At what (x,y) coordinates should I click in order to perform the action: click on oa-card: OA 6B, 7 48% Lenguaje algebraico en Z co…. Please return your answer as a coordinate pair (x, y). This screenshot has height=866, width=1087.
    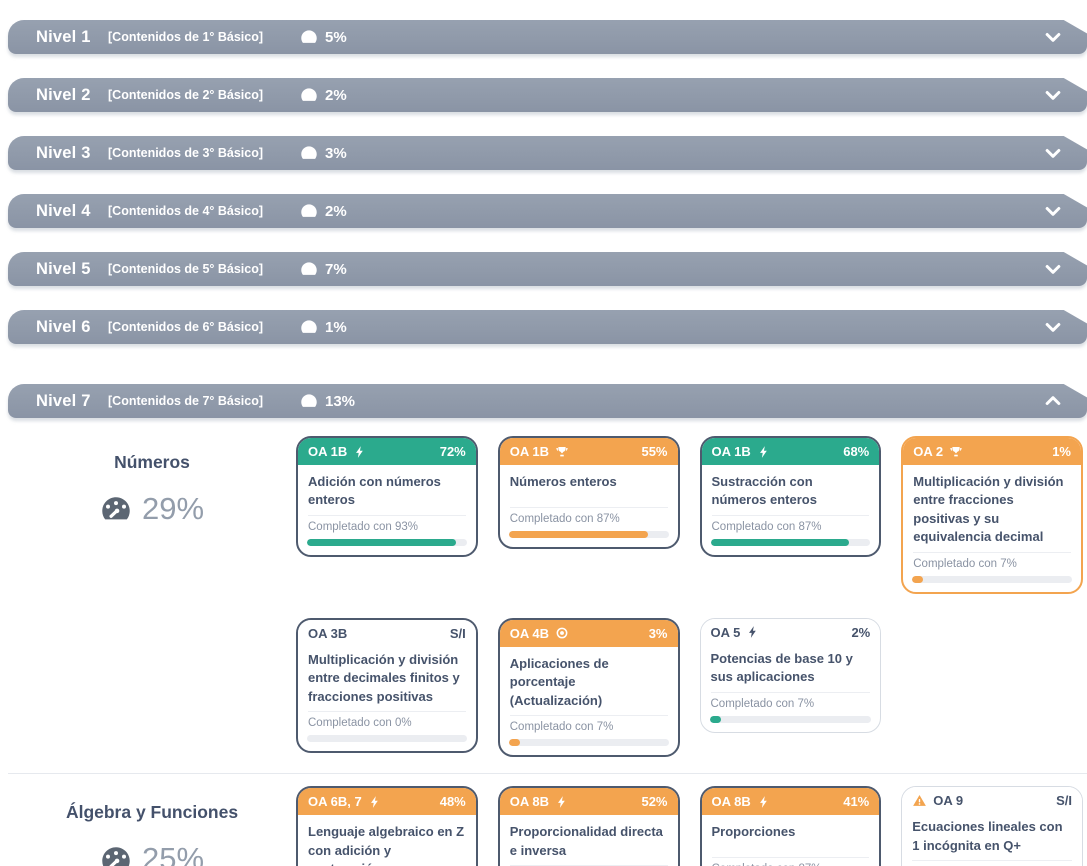
    Looking at the image, I should click on (387, 826).